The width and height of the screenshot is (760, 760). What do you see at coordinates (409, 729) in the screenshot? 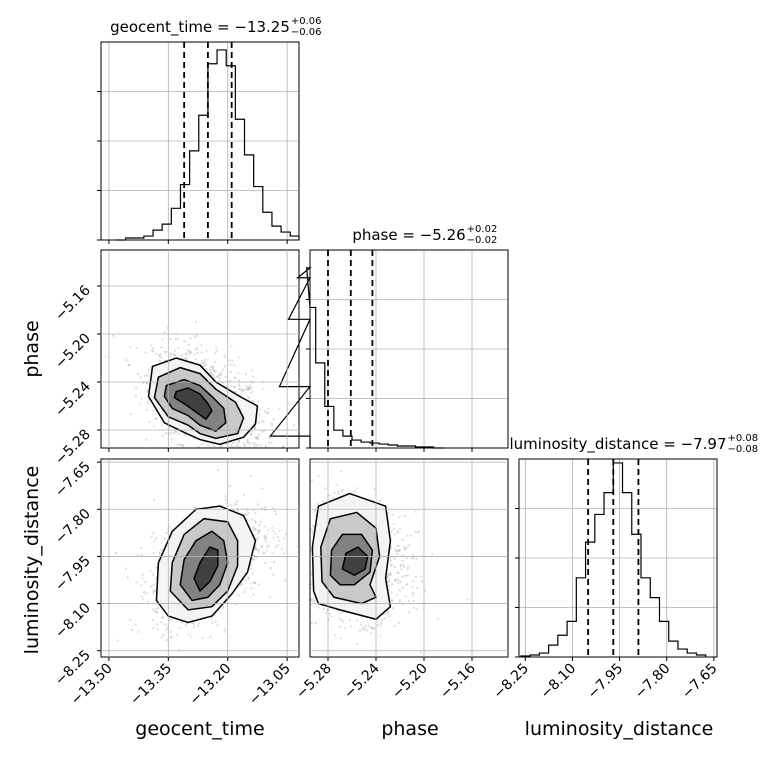
I see `x-axis-label-phase: phase` at bounding box center [409, 729].